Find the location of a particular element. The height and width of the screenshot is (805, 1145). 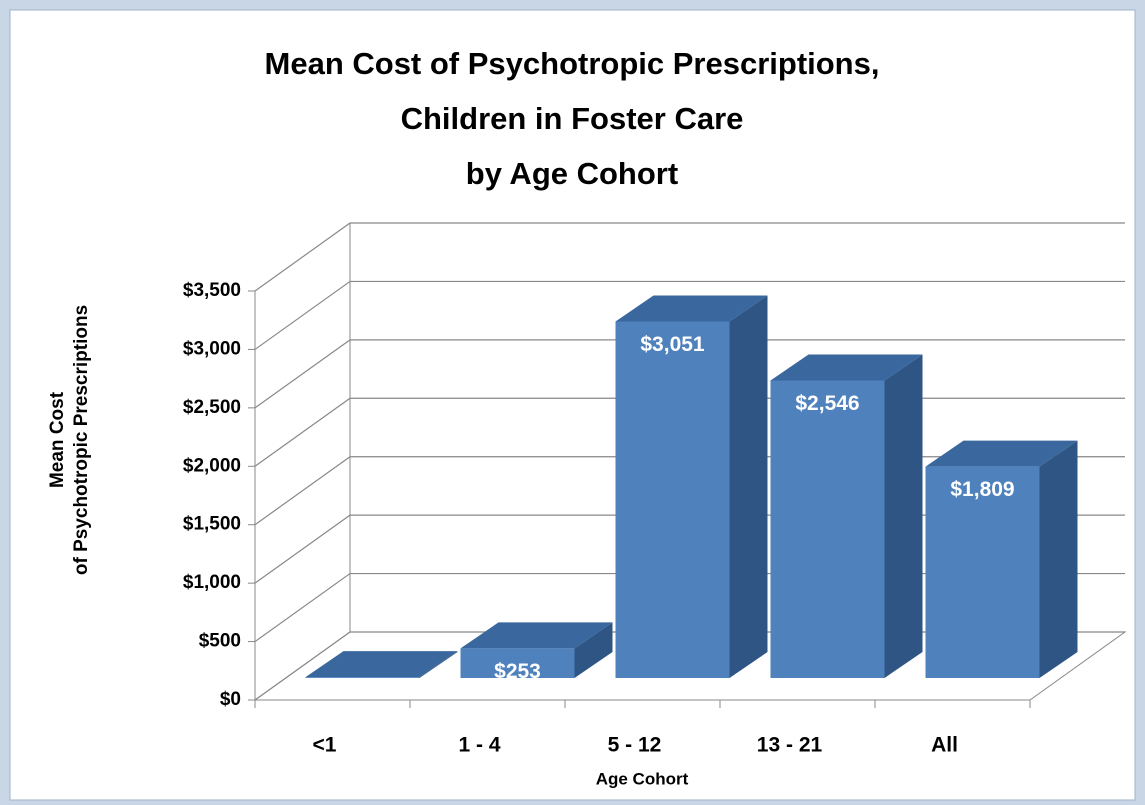

chart-title: by Age Cohort is located at coordinates (572, 173).